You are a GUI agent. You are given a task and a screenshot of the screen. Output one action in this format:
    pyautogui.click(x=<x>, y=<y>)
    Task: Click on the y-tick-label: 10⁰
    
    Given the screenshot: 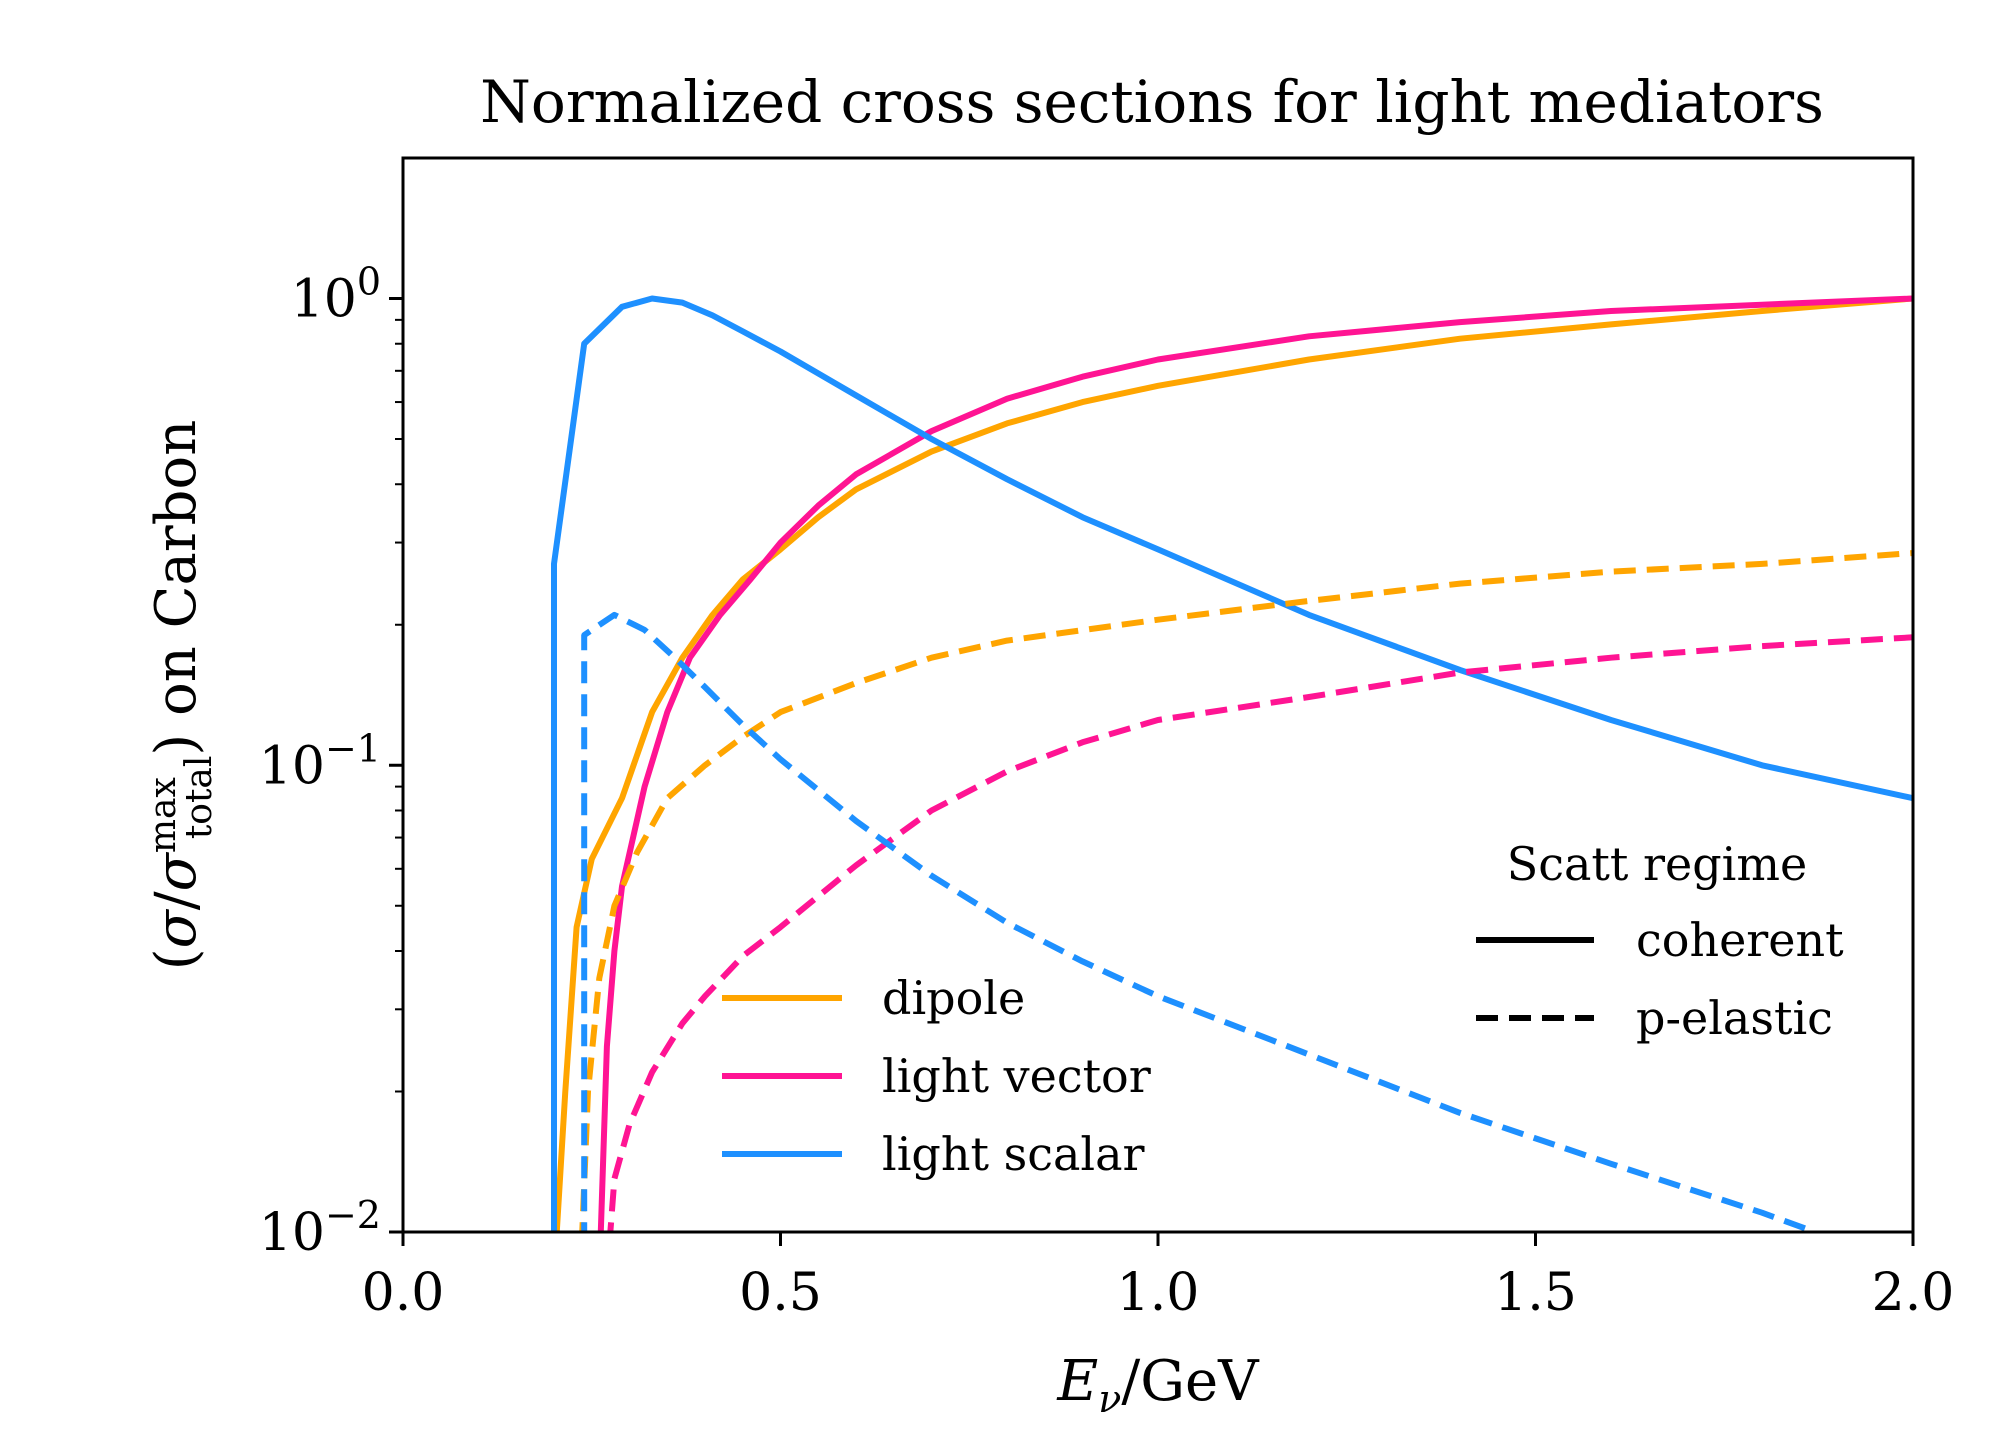 What is the action you would take?
    pyautogui.click(x=336, y=295)
    